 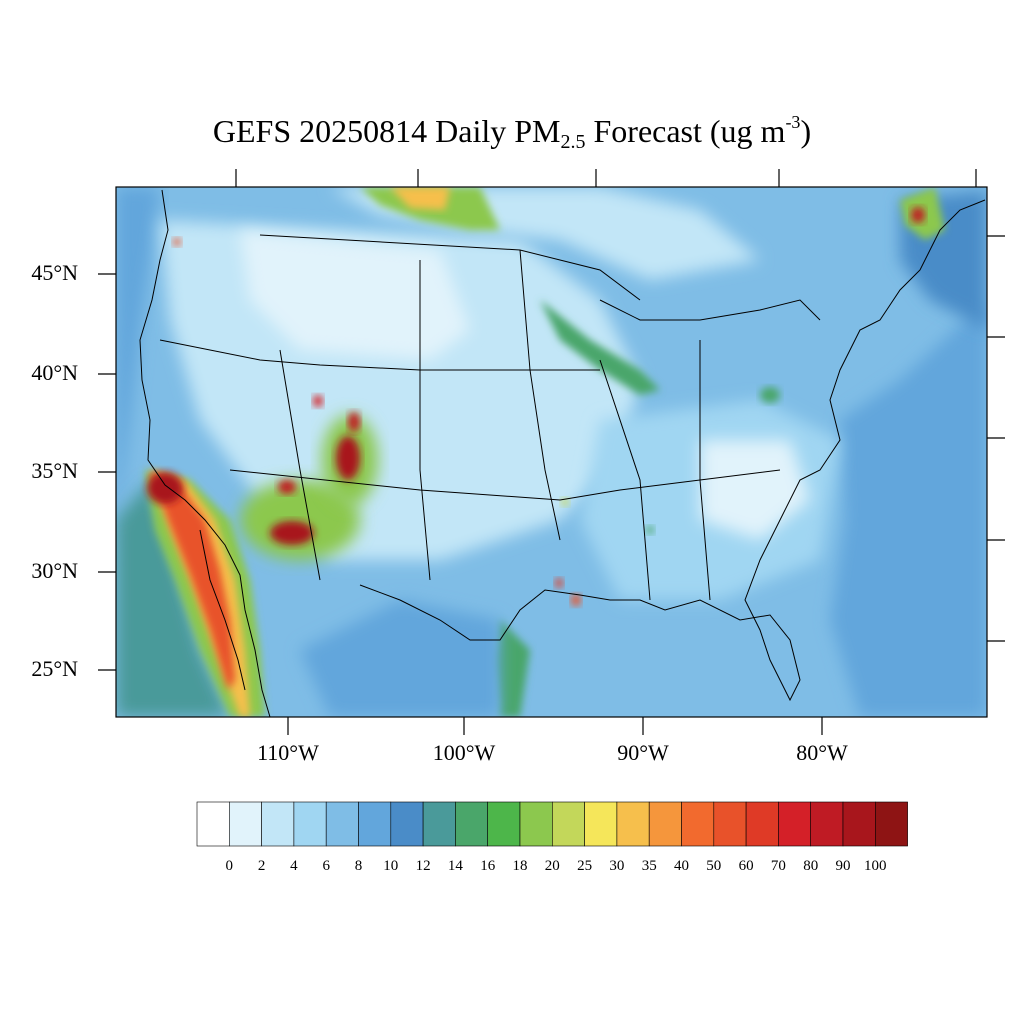 What do you see at coordinates (54, 272) in the screenshot?
I see `lat-label-45: 45°N` at bounding box center [54, 272].